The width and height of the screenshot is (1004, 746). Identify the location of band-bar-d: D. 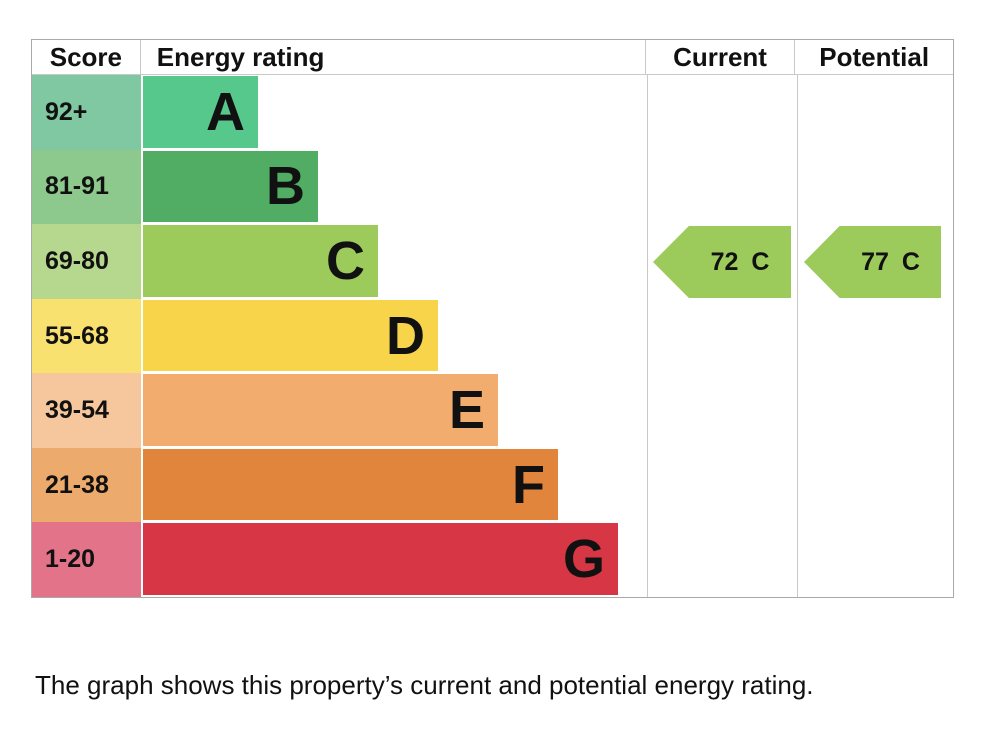
(290, 335).